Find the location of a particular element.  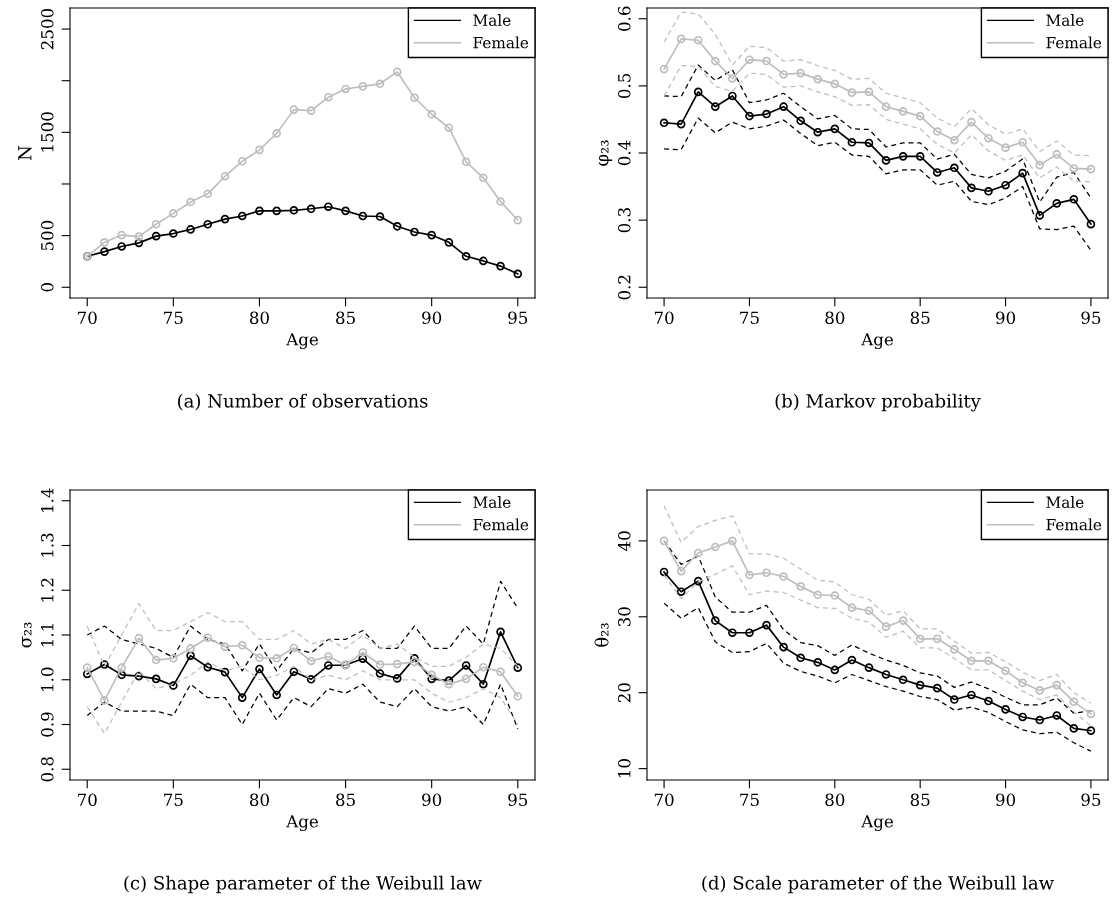

y-tick-label: 1500 is located at coordinates (47, 132).